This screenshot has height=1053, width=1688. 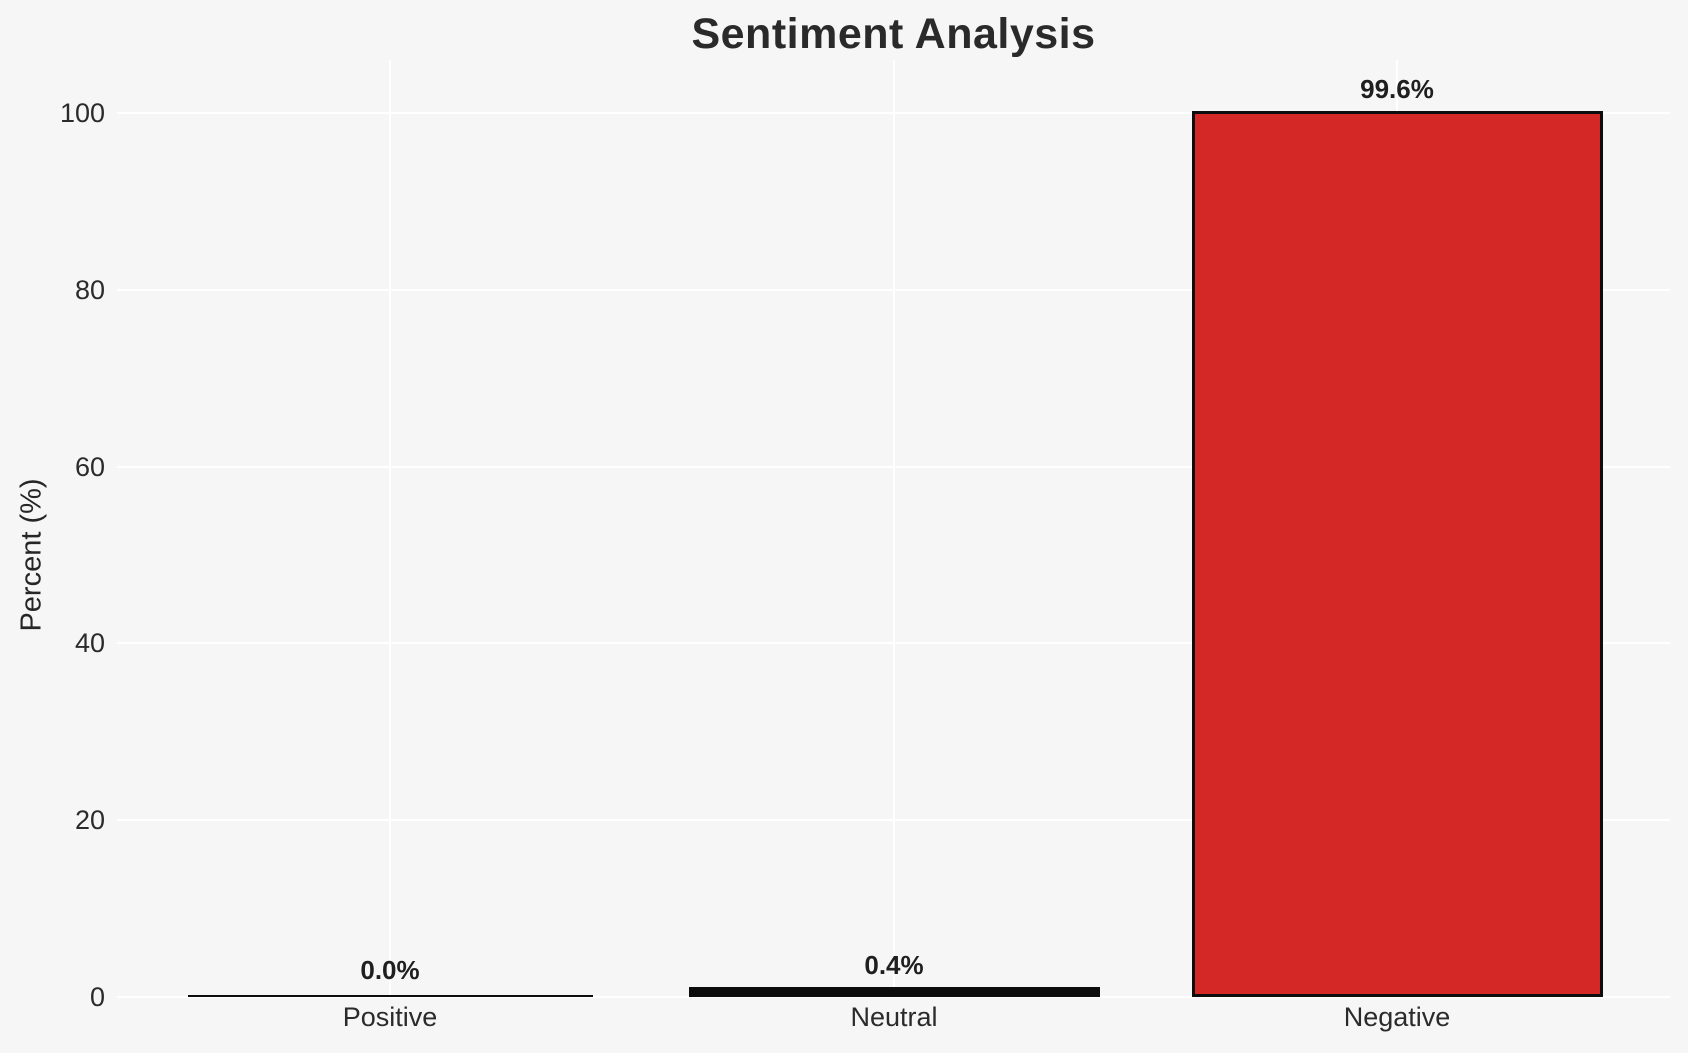 What do you see at coordinates (89, 289) in the screenshot?
I see `ytick-label-80: 80` at bounding box center [89, 289].